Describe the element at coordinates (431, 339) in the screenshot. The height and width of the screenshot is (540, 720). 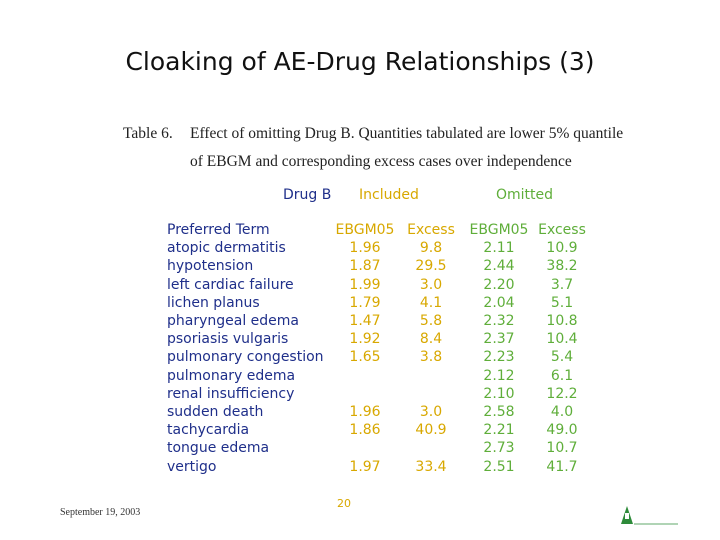
I see `cell-included-excess: 8.4` at that location.